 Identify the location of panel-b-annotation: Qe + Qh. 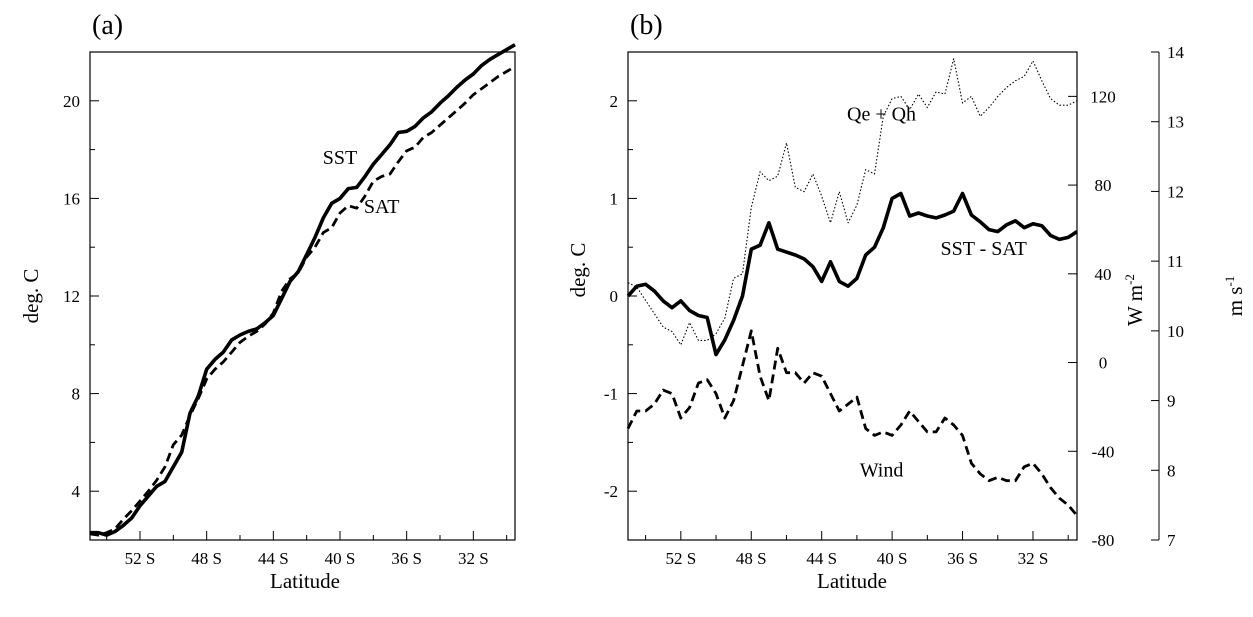
(881, 114).